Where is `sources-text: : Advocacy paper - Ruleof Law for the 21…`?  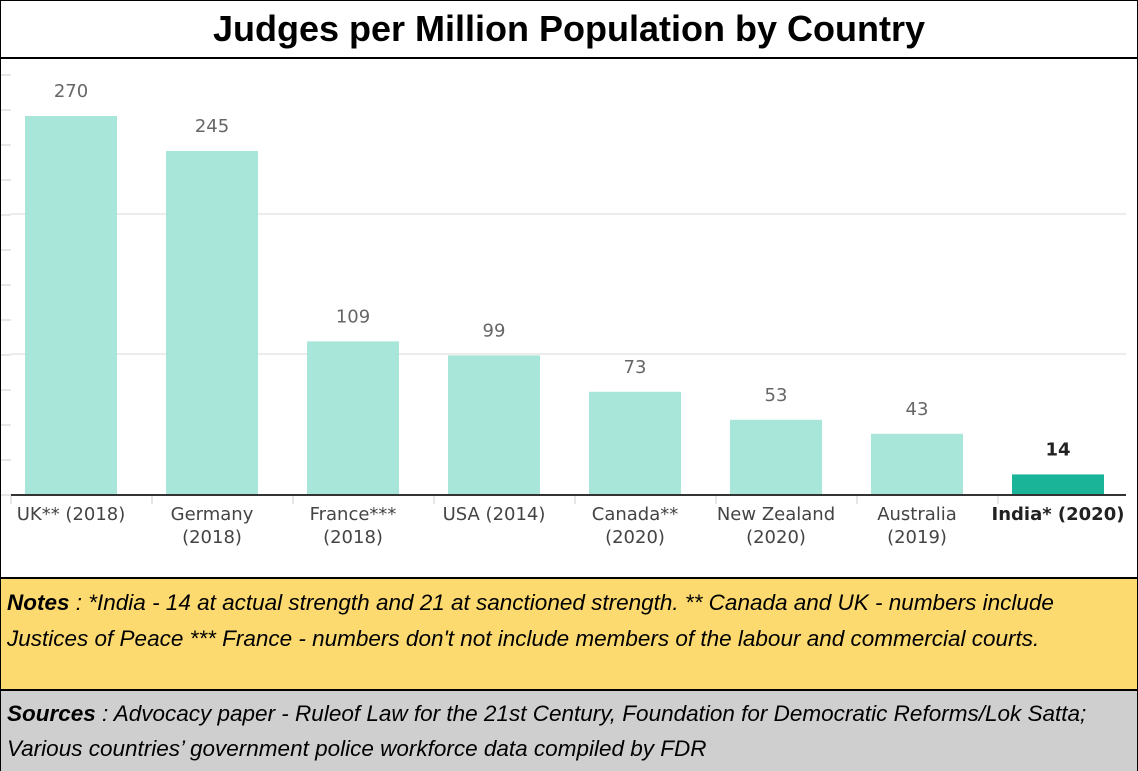 sources-text: : Advocacy paper - Ruleof Law for the 21… is located at coordinates (547, 731).